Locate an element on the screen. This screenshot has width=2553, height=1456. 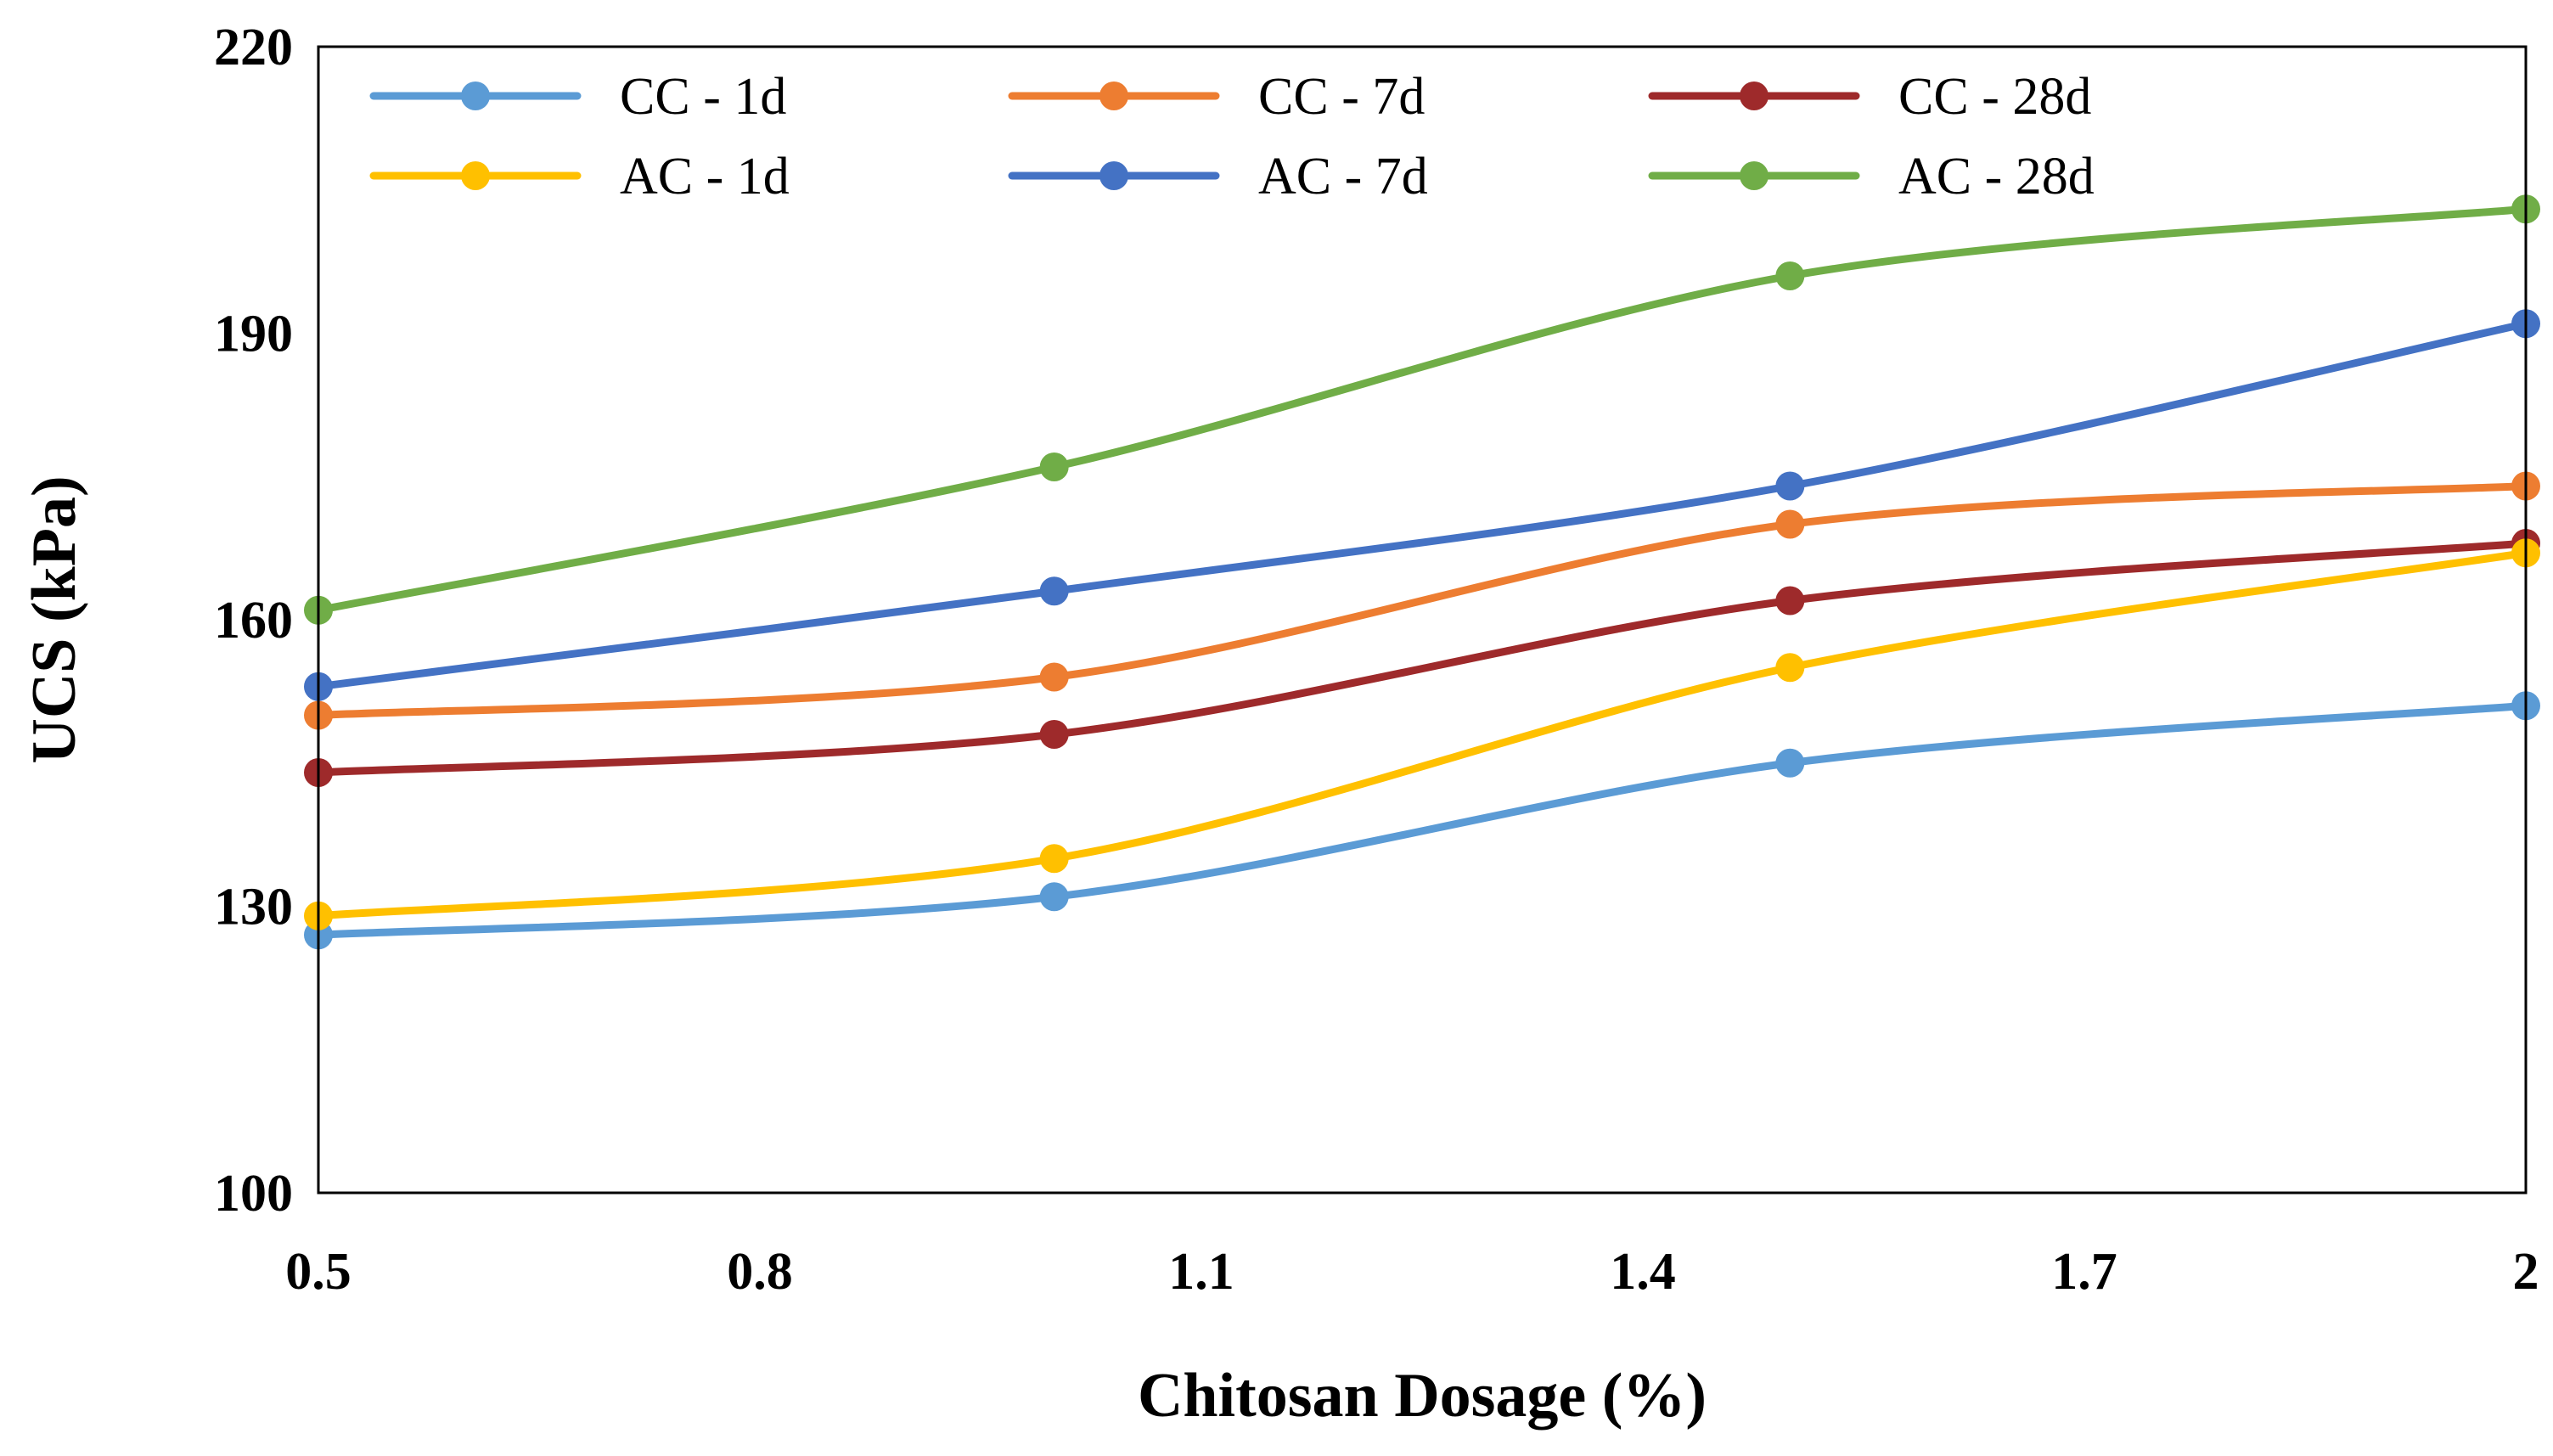
y-tick-label: 190 is located at coordinates (253, 334).